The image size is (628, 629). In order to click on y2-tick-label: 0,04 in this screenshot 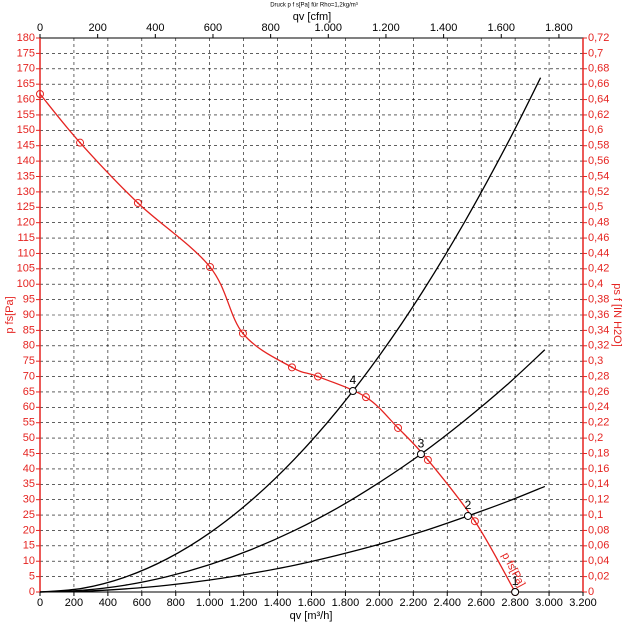, I will do `click(598, 561)`.